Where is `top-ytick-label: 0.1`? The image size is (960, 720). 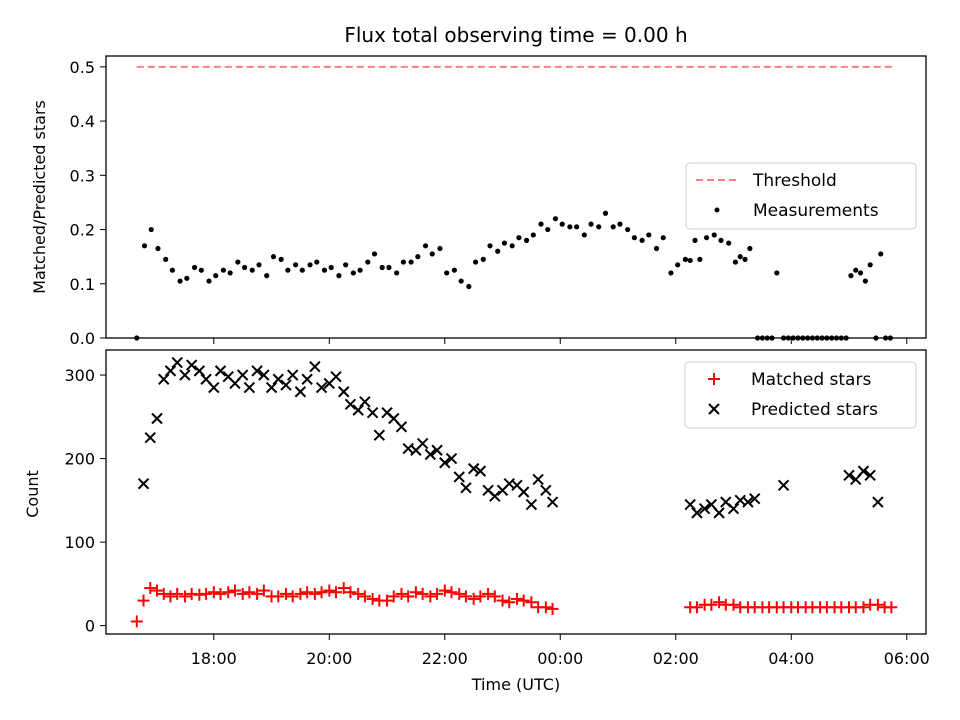
top-ytick-label: 0.1 is located at coordinates (82, 284).